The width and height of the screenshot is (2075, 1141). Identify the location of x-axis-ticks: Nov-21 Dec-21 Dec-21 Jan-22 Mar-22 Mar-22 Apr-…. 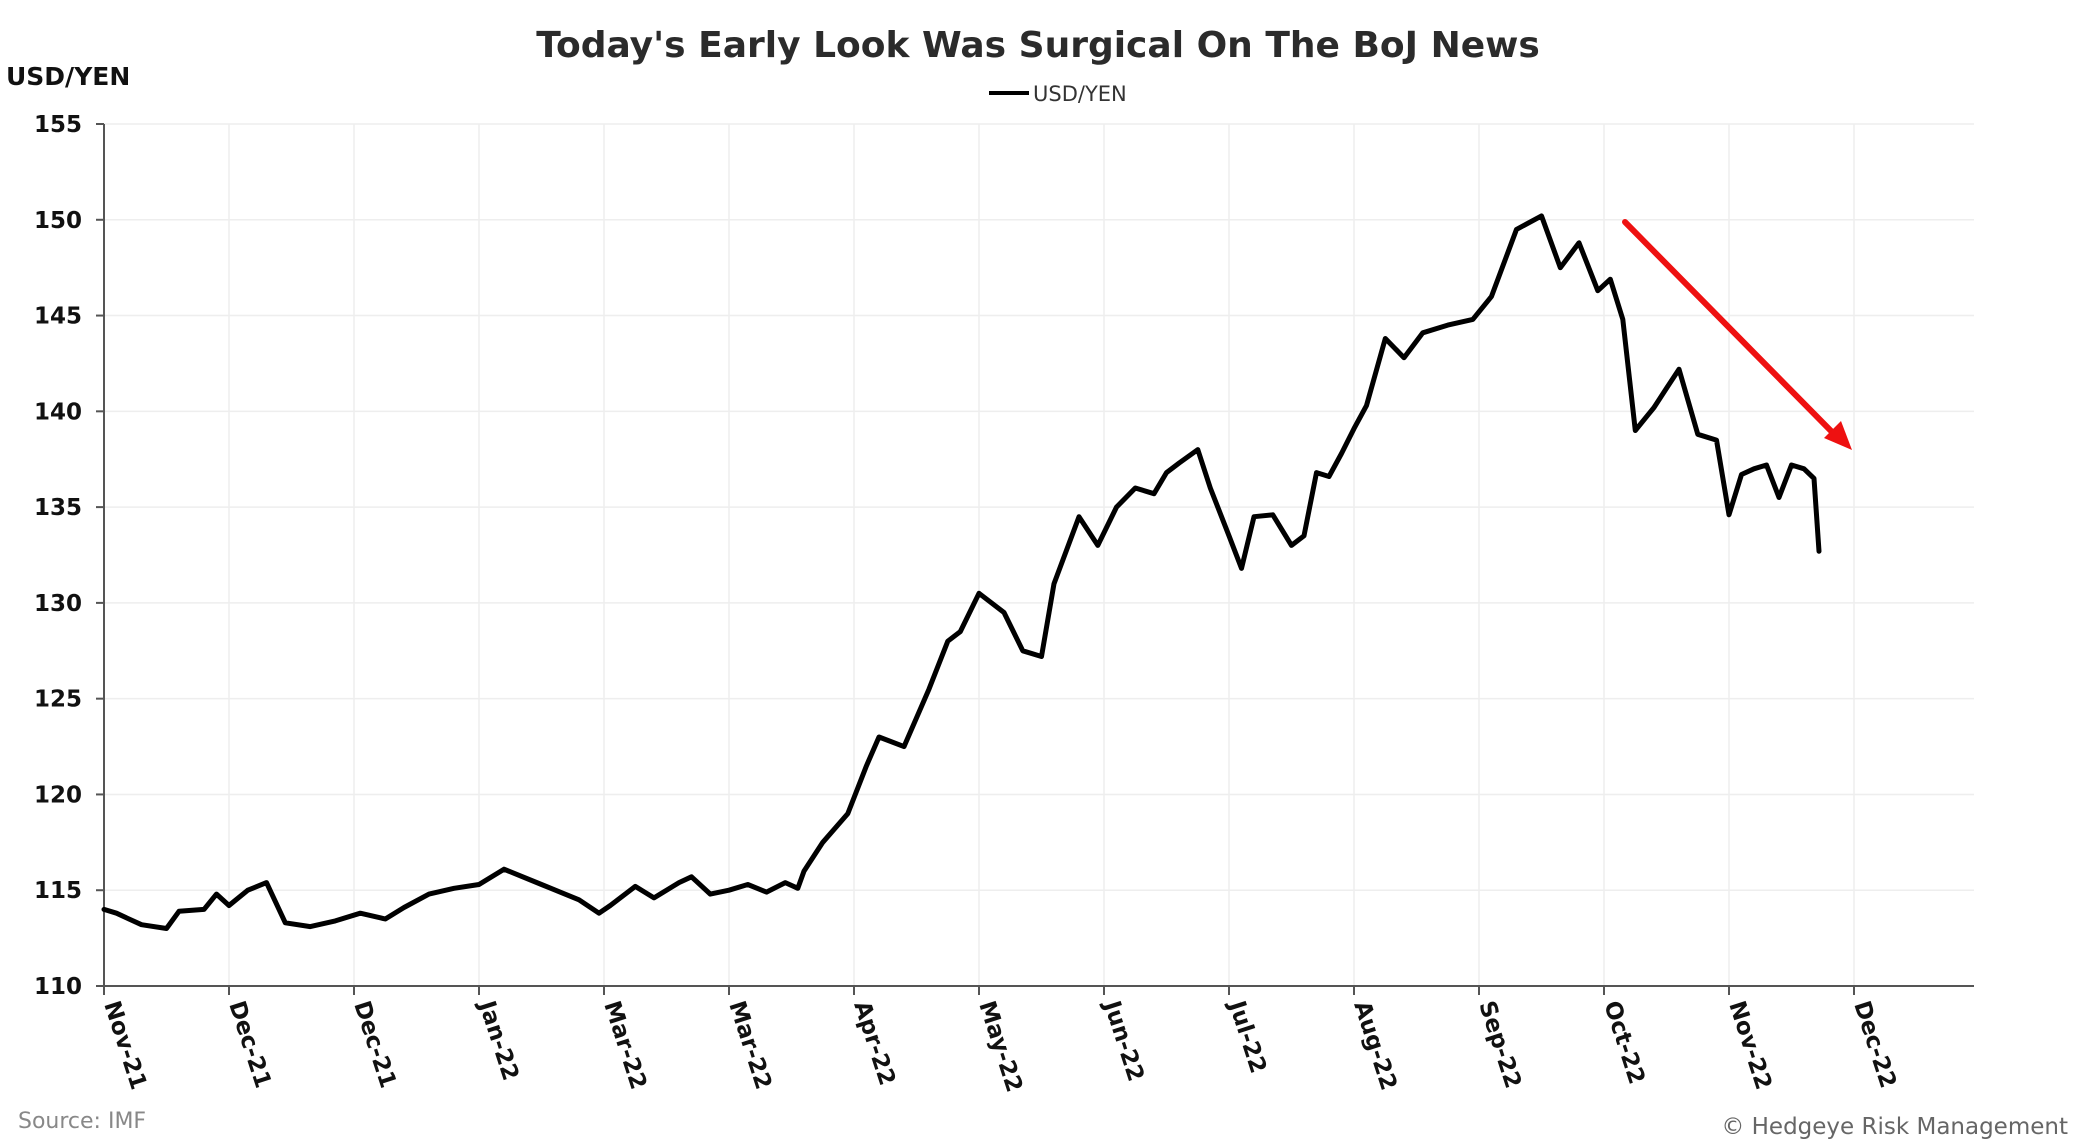
(999, 1040).